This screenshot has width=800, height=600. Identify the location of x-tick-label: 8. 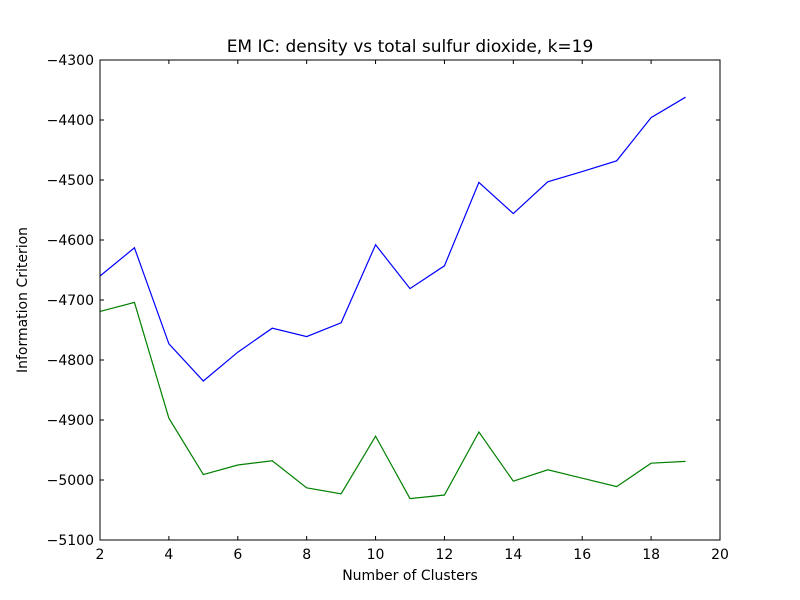
(306, 555).